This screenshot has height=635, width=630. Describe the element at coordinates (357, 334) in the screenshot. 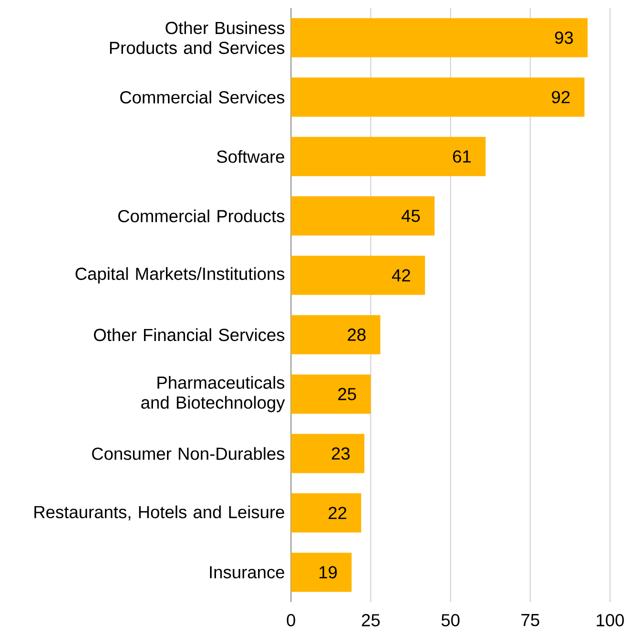

I see `data-label: 28` at that location.